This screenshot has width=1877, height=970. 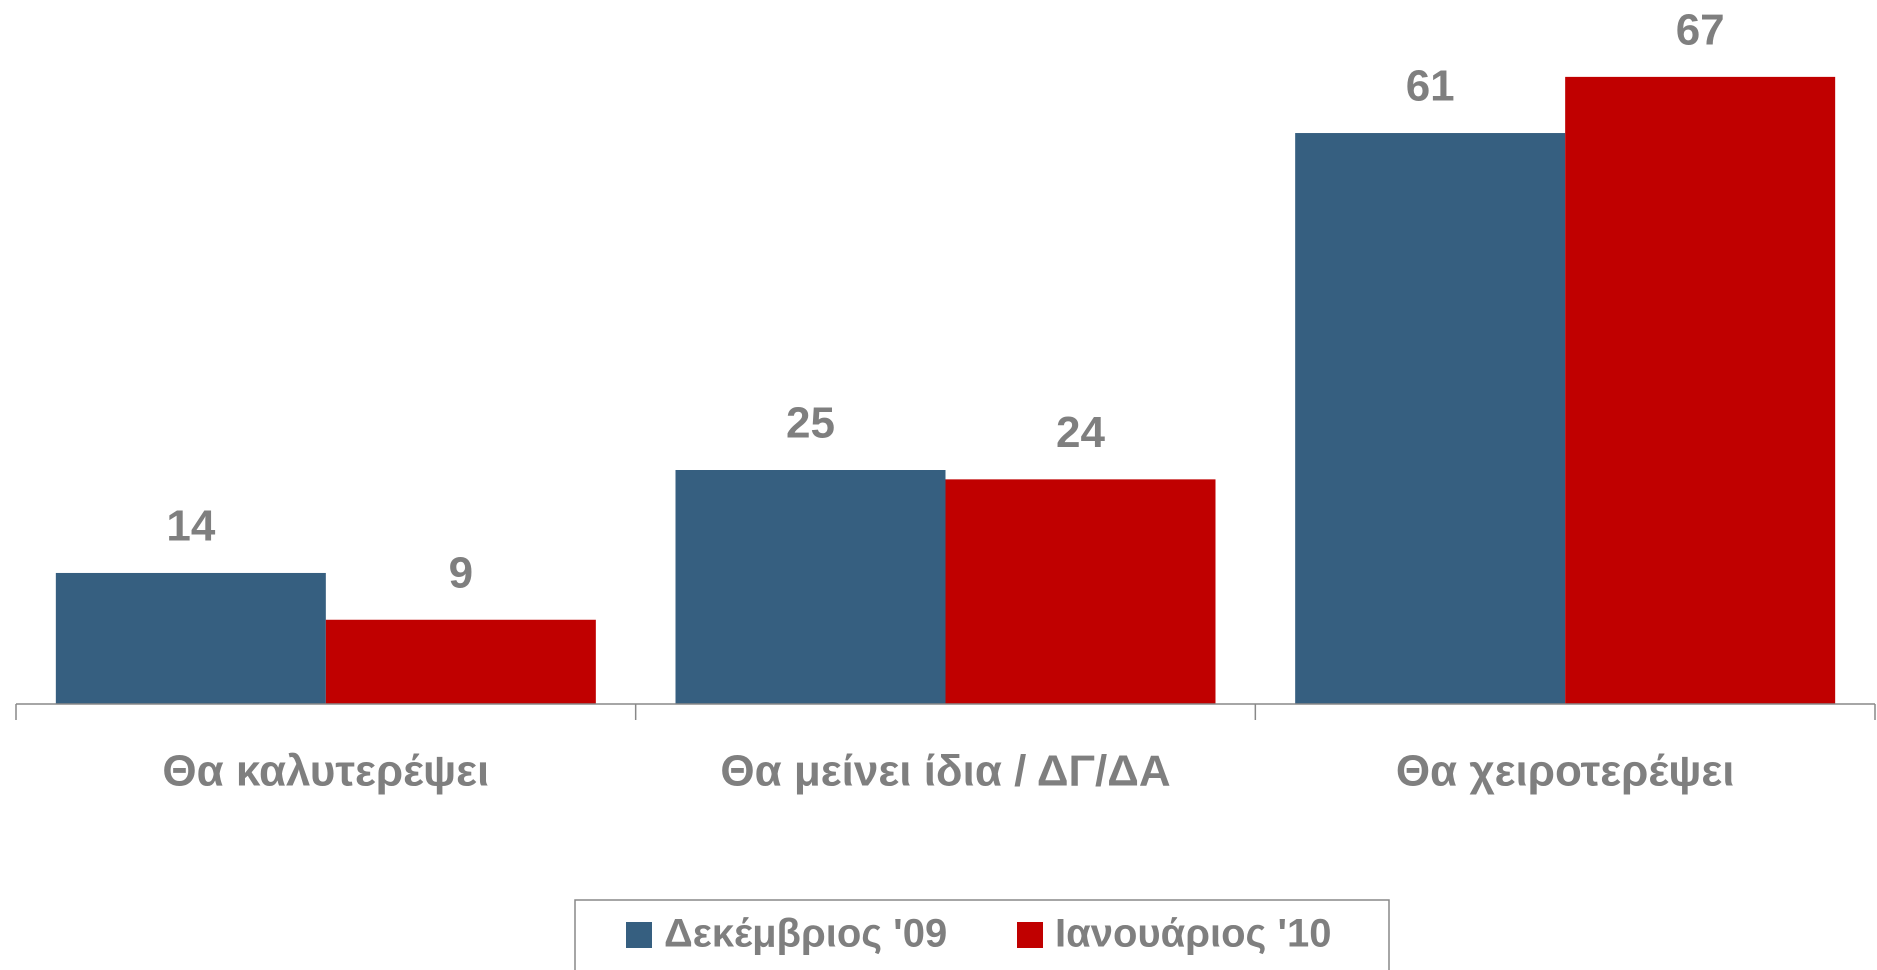 I want to click on value-label: 9, so click(x=461, y=572).